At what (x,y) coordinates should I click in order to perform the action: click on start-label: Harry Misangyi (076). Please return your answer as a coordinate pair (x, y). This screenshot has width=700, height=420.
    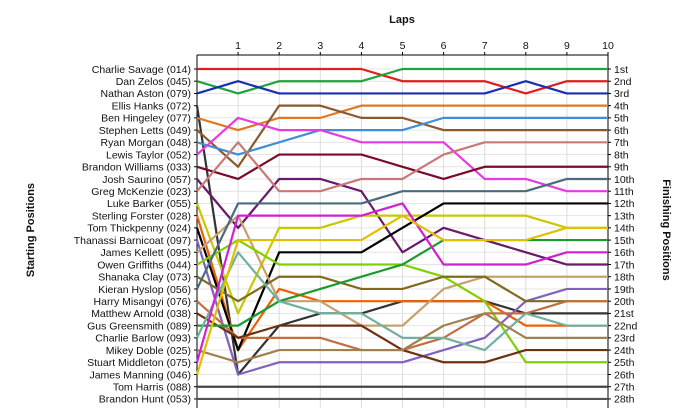
    Looking at the image, I should click on (142, 302).